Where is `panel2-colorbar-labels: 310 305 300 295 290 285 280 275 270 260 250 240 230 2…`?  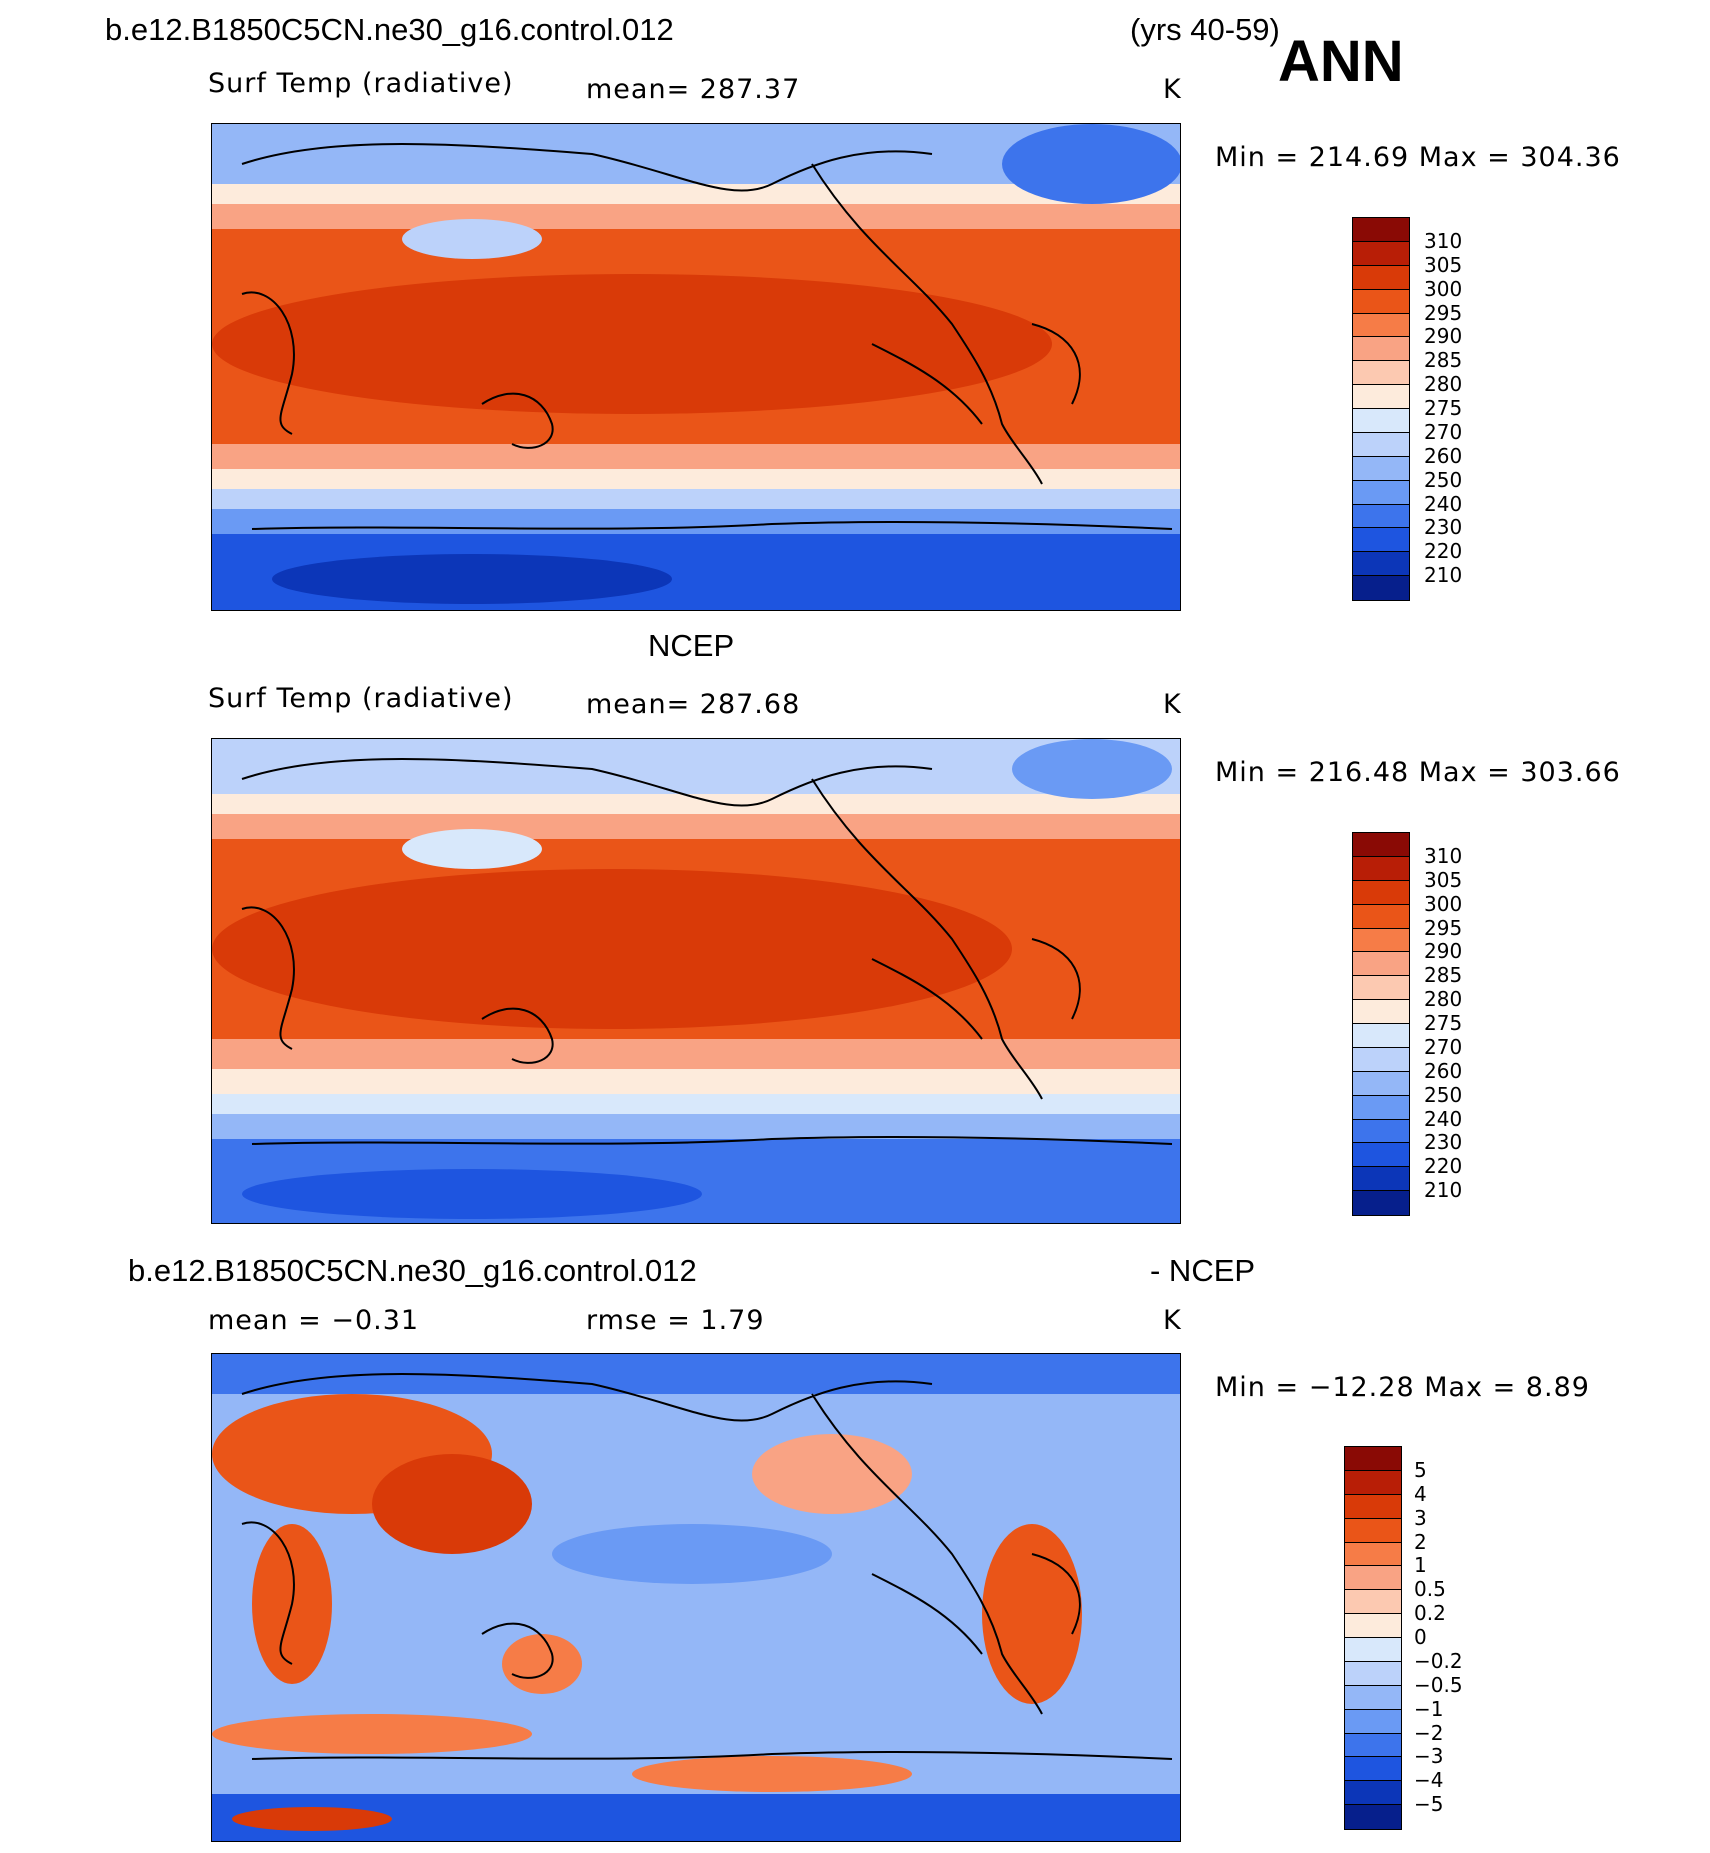
panel2-colorbar-labels: 310 305 300 295 290 285 280 275 270 260 250 240 230 2… is located at coordinates (1464, 1023).